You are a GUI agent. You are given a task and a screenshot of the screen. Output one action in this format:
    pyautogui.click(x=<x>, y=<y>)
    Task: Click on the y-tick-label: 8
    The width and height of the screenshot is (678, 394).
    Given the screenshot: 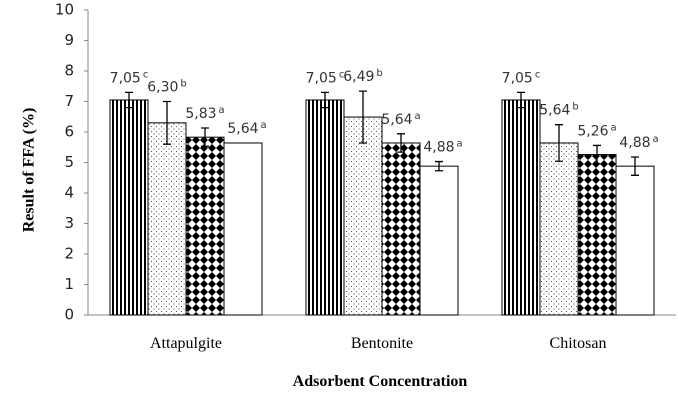 What is the action you would take?
    pyautogui.click(x=69, y=71)
    